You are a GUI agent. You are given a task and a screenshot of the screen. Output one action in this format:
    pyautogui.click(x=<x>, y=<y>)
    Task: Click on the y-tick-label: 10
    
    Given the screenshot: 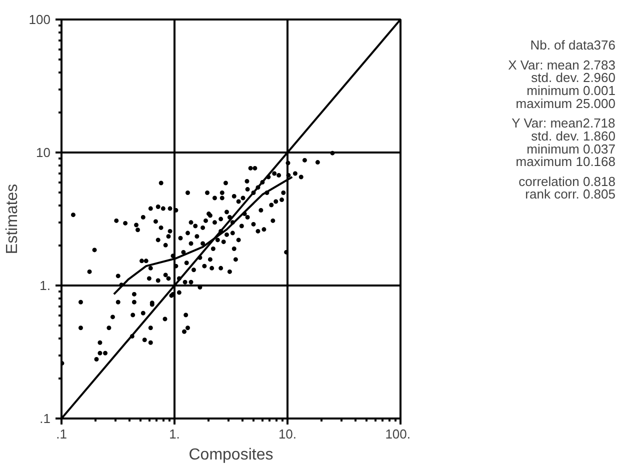 What is the action you would take?
    pyautogui.click(x=43, y=152)
    